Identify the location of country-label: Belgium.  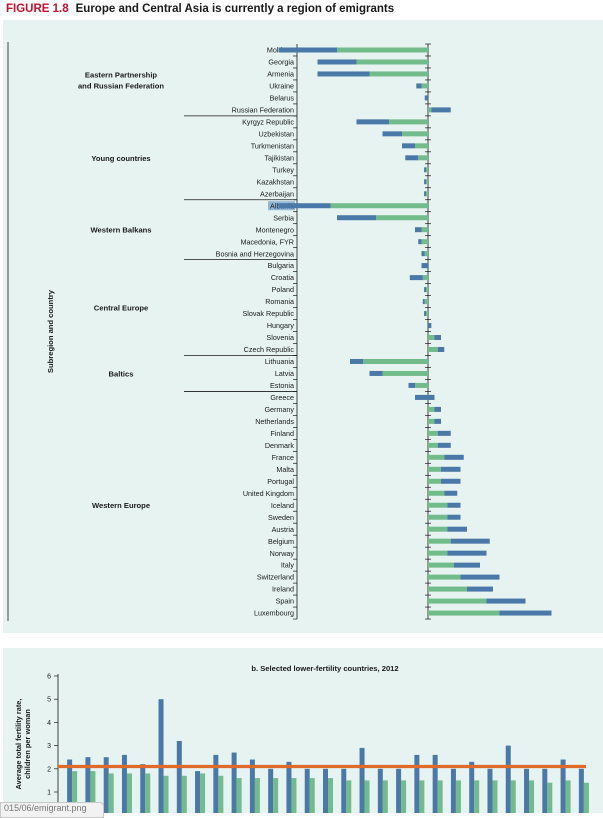
(281, 541).